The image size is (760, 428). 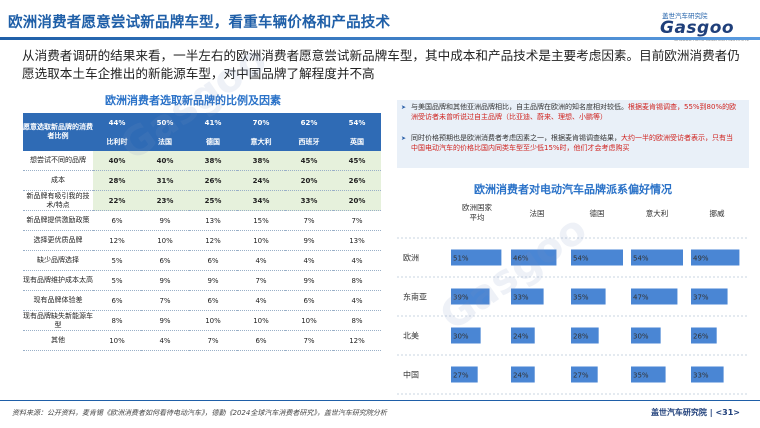 What do you see at coordinates (697, 28) in the screenshot?
I see `logo-wordmark: Gasgoo` at bounding box center [697, 28].